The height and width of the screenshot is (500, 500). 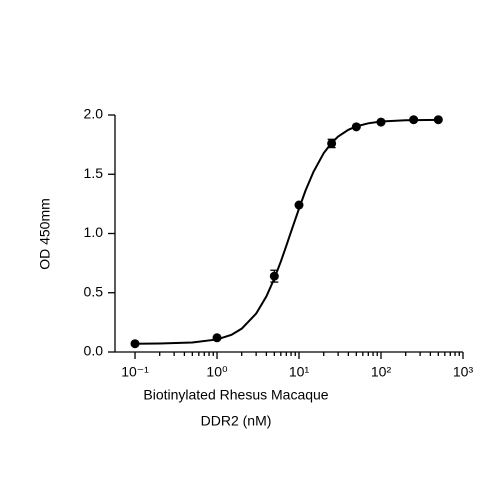 What do you see at coordinates (94, 232) in the screenshot?
I see `y-tick-label: 1.0` at bounding box center [94, 232].